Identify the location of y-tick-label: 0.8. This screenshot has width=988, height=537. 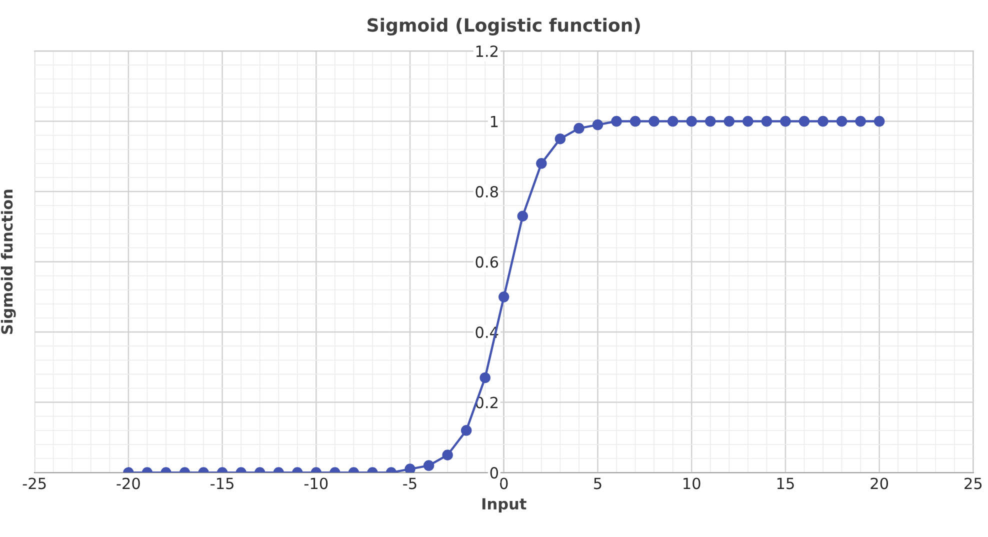
(487, 192).